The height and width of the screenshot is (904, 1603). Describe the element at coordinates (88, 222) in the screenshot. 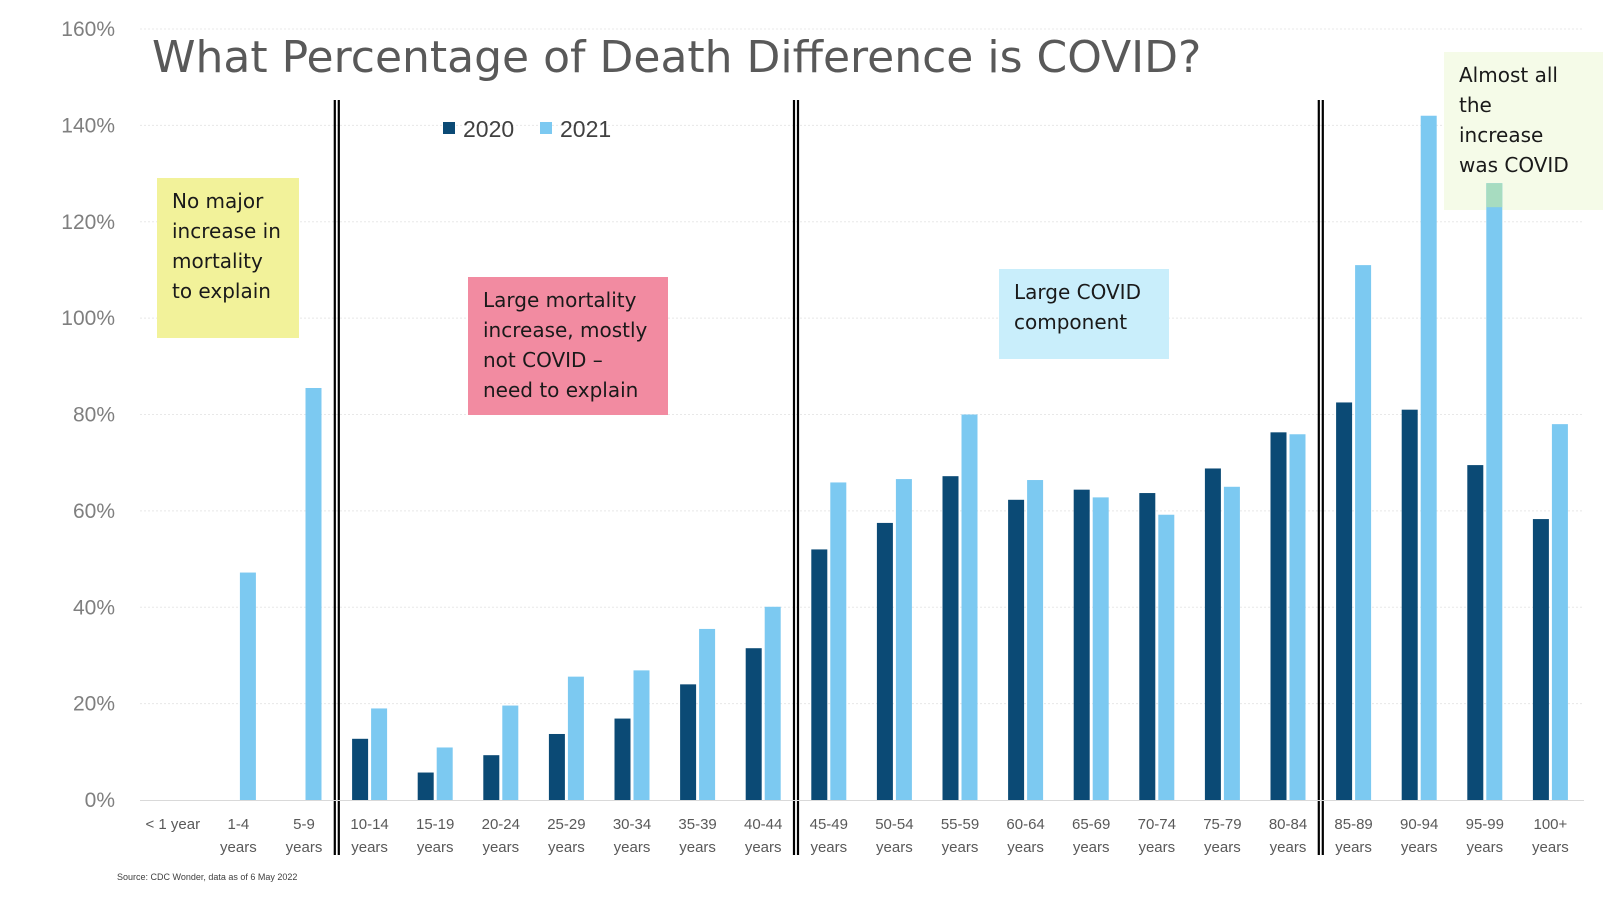

I see `y-tick-label: 120%` at that location.